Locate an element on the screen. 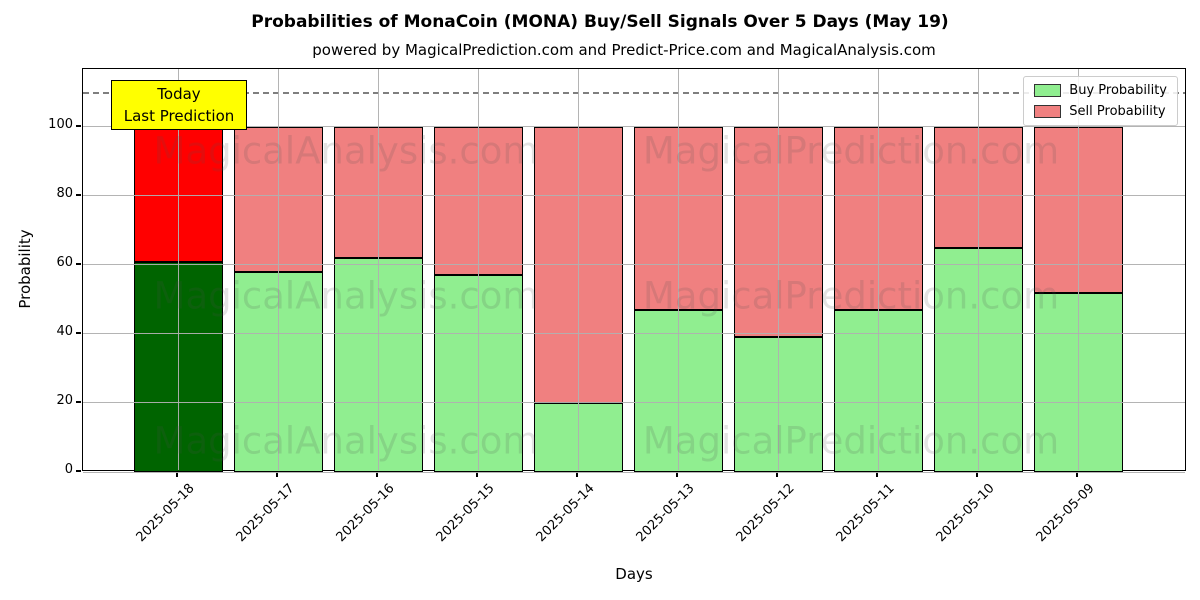  y-tick-label: 100 is located at coordinates (60, 124).